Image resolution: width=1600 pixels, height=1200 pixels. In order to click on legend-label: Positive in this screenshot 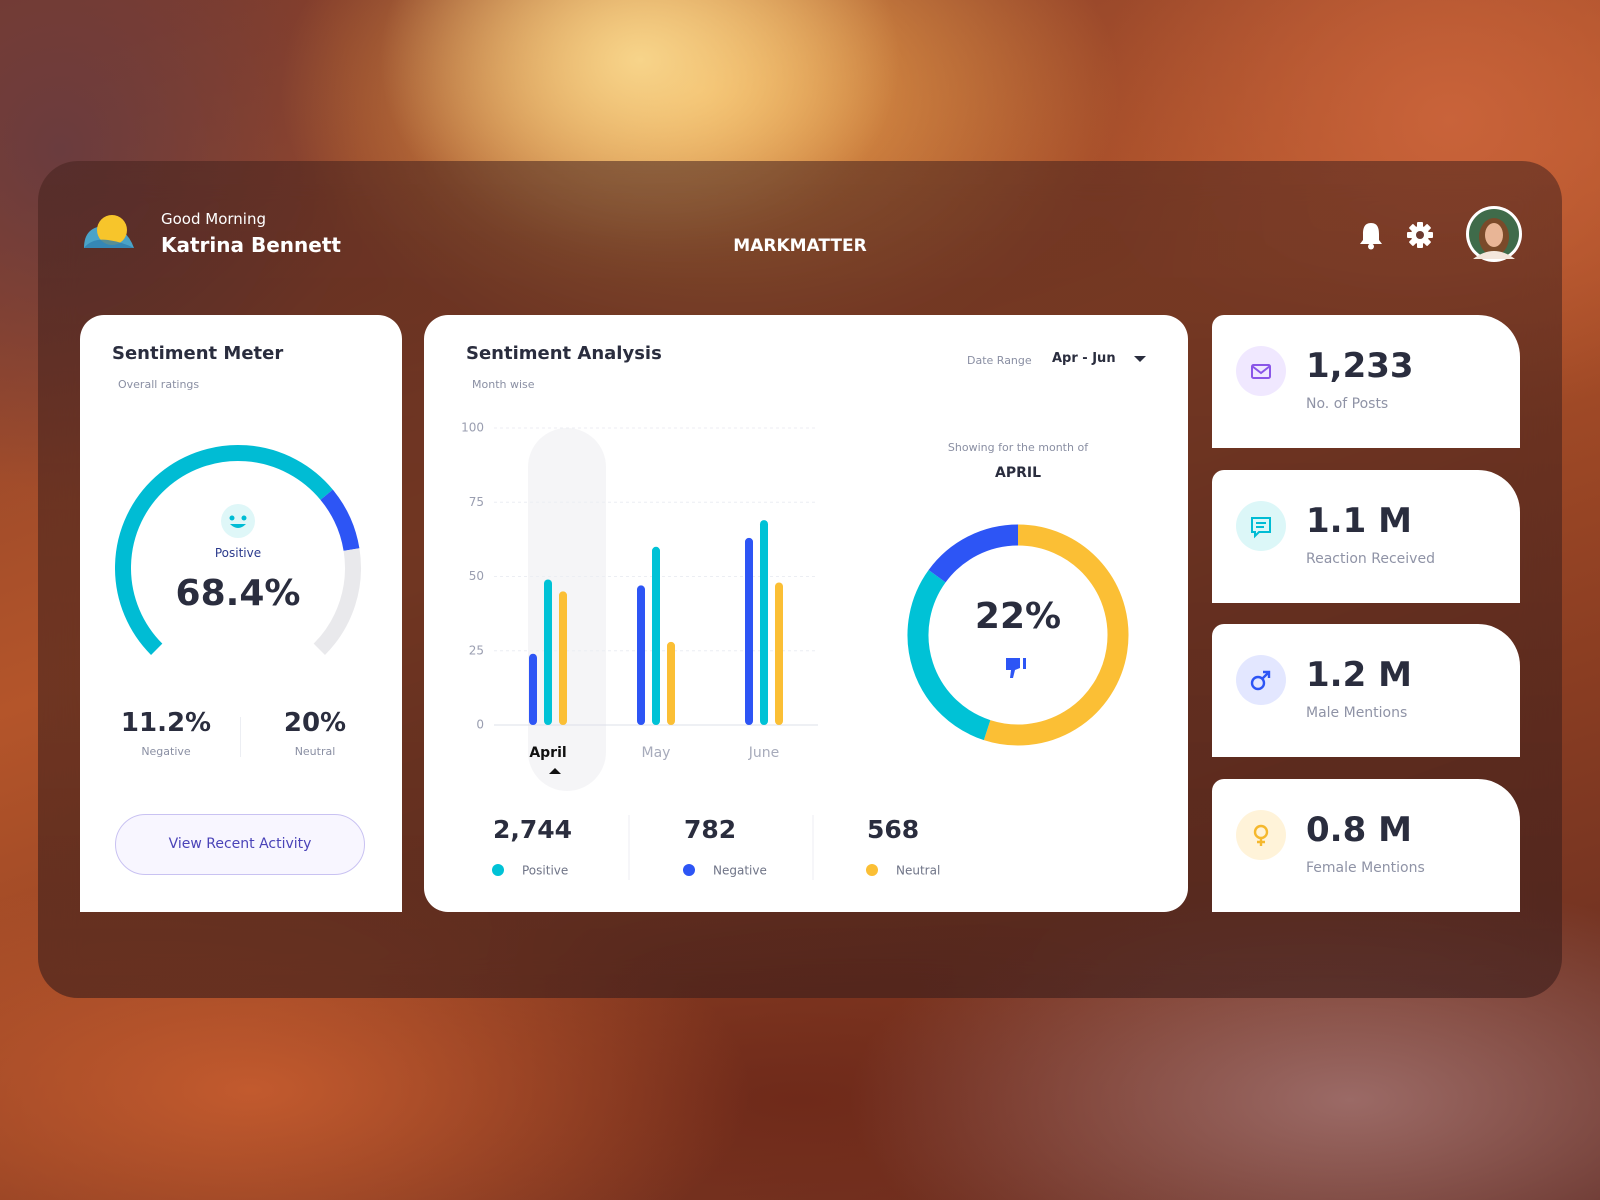, I will do `click(545, 871)`.